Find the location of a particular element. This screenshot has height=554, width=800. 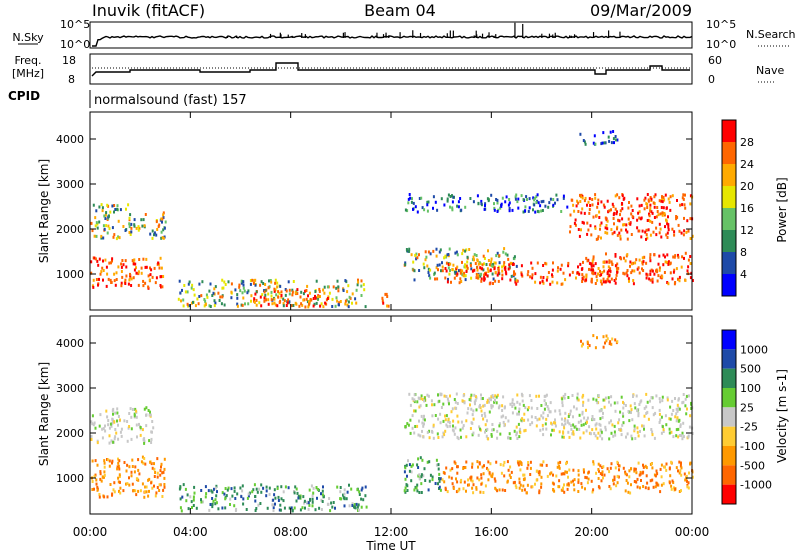

velocity-ylabel: Slant Range [km] is located at coordinates (44, 414).